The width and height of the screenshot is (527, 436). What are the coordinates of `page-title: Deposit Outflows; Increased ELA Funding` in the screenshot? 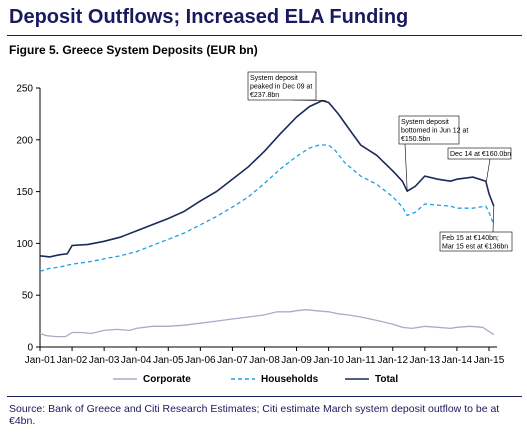 It's located at (209, 17).